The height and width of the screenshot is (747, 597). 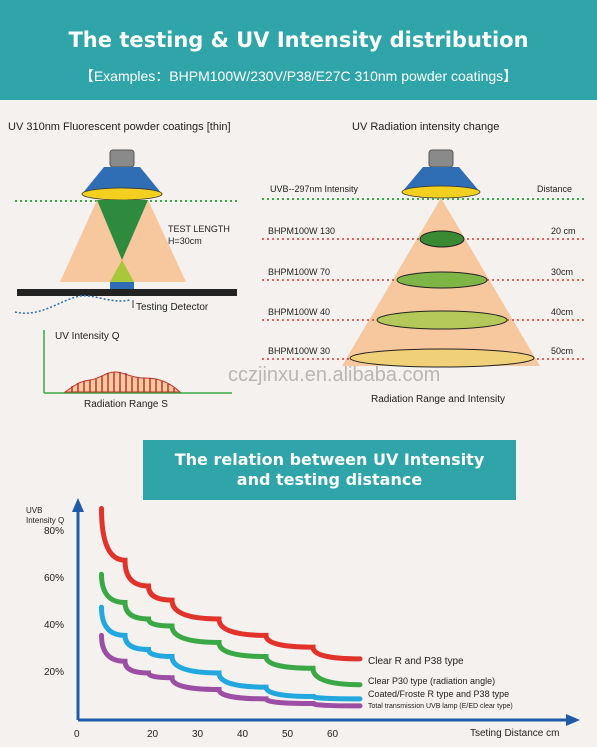 I want to click on right-bottom-label: Radiation Range and Intensity, so click(x=438, y=399).